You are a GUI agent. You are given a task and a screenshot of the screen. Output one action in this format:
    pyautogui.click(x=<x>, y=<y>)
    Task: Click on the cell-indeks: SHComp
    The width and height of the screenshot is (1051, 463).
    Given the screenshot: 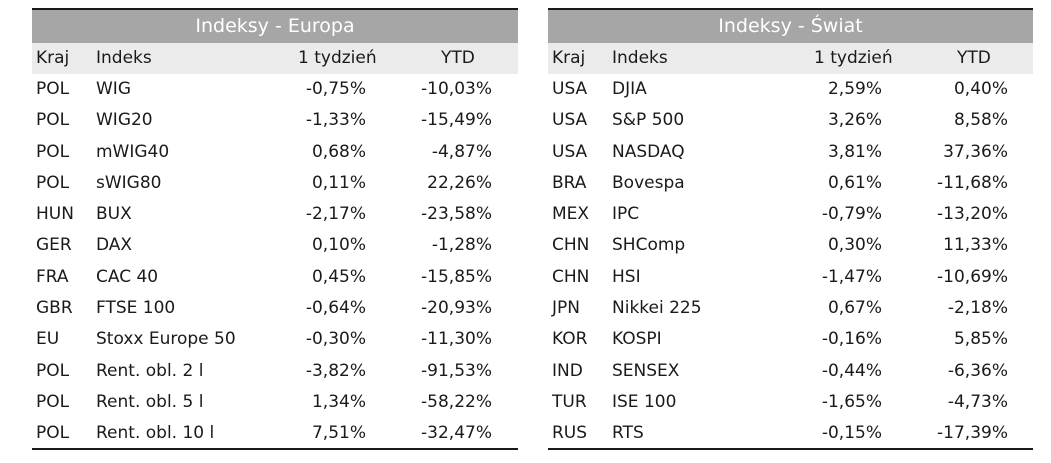 What is the action you would take?
    pyautogui.click(x=649, y=245)
    